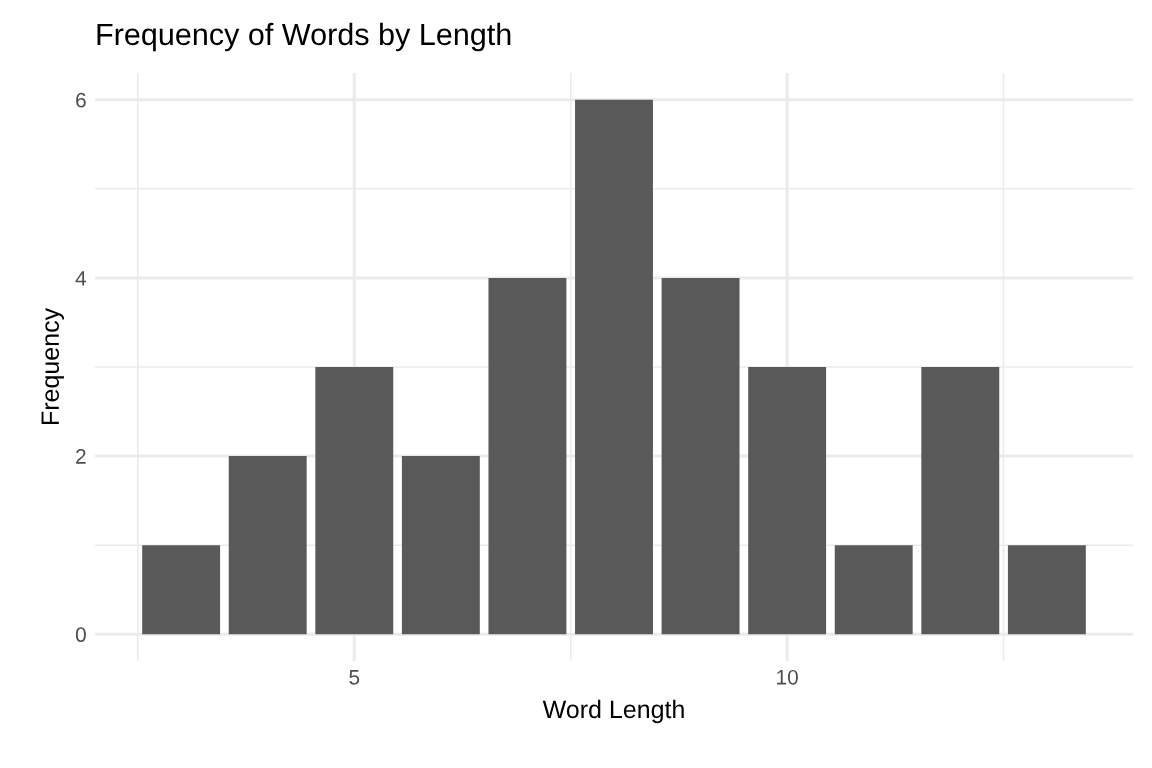  I want to click on y-axis-title: Frequency, so click(52, 365).